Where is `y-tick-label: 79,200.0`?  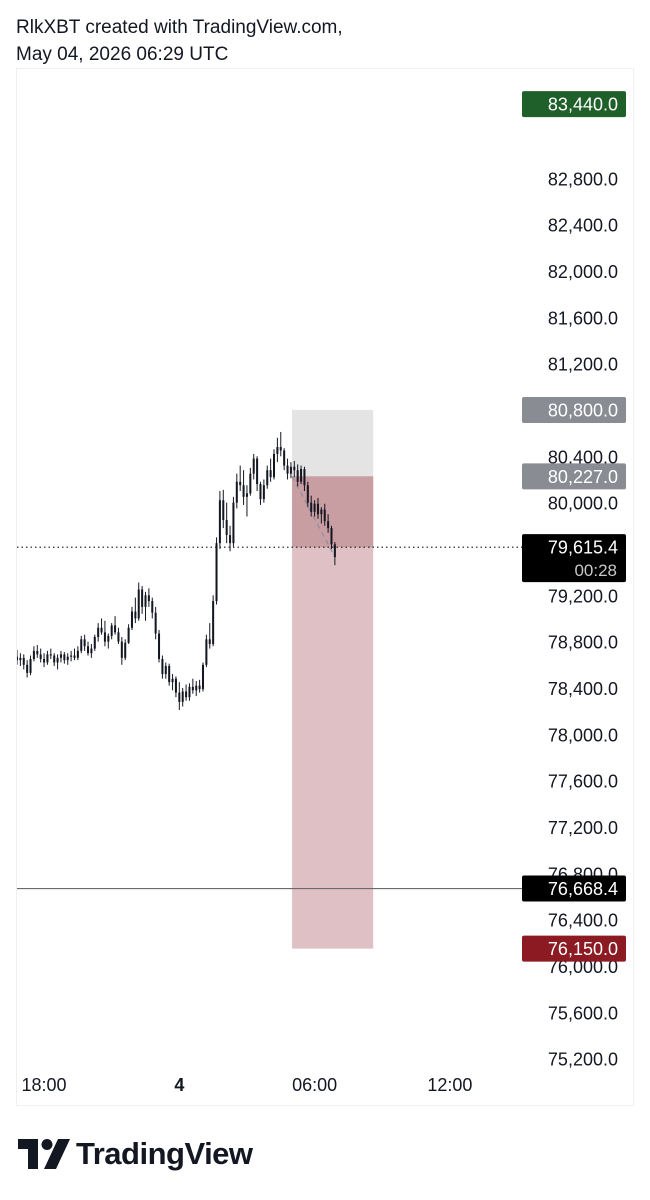
y-tick-label: 79,200.0 is located at coordinates (583, 596).